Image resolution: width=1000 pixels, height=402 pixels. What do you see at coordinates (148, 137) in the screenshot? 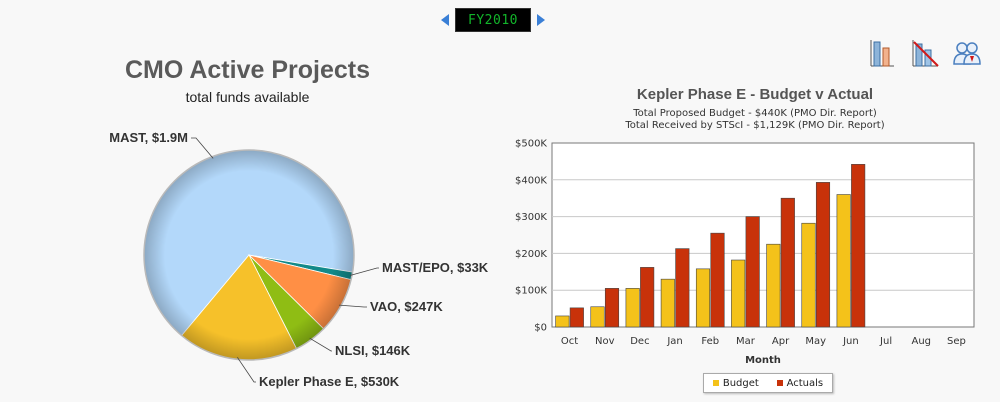
I see `pie-slice-label: MAST, $1.9M` at bounding box center [148, 137].